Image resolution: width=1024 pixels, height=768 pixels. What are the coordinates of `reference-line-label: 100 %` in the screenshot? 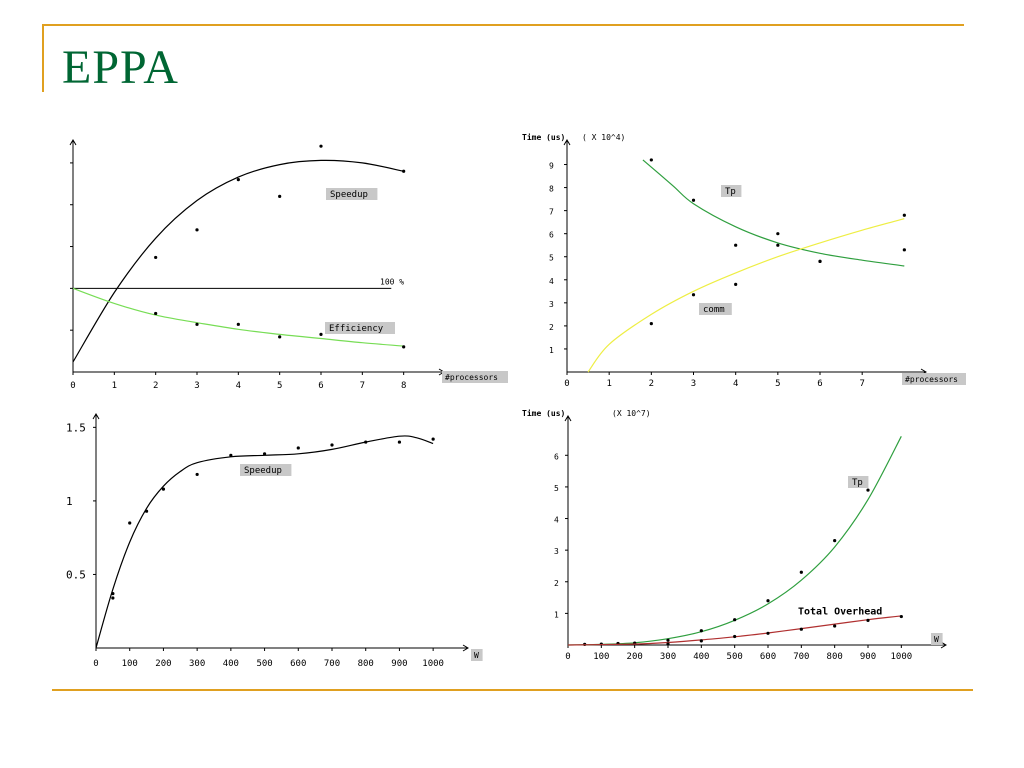 It's located at (392, 281).